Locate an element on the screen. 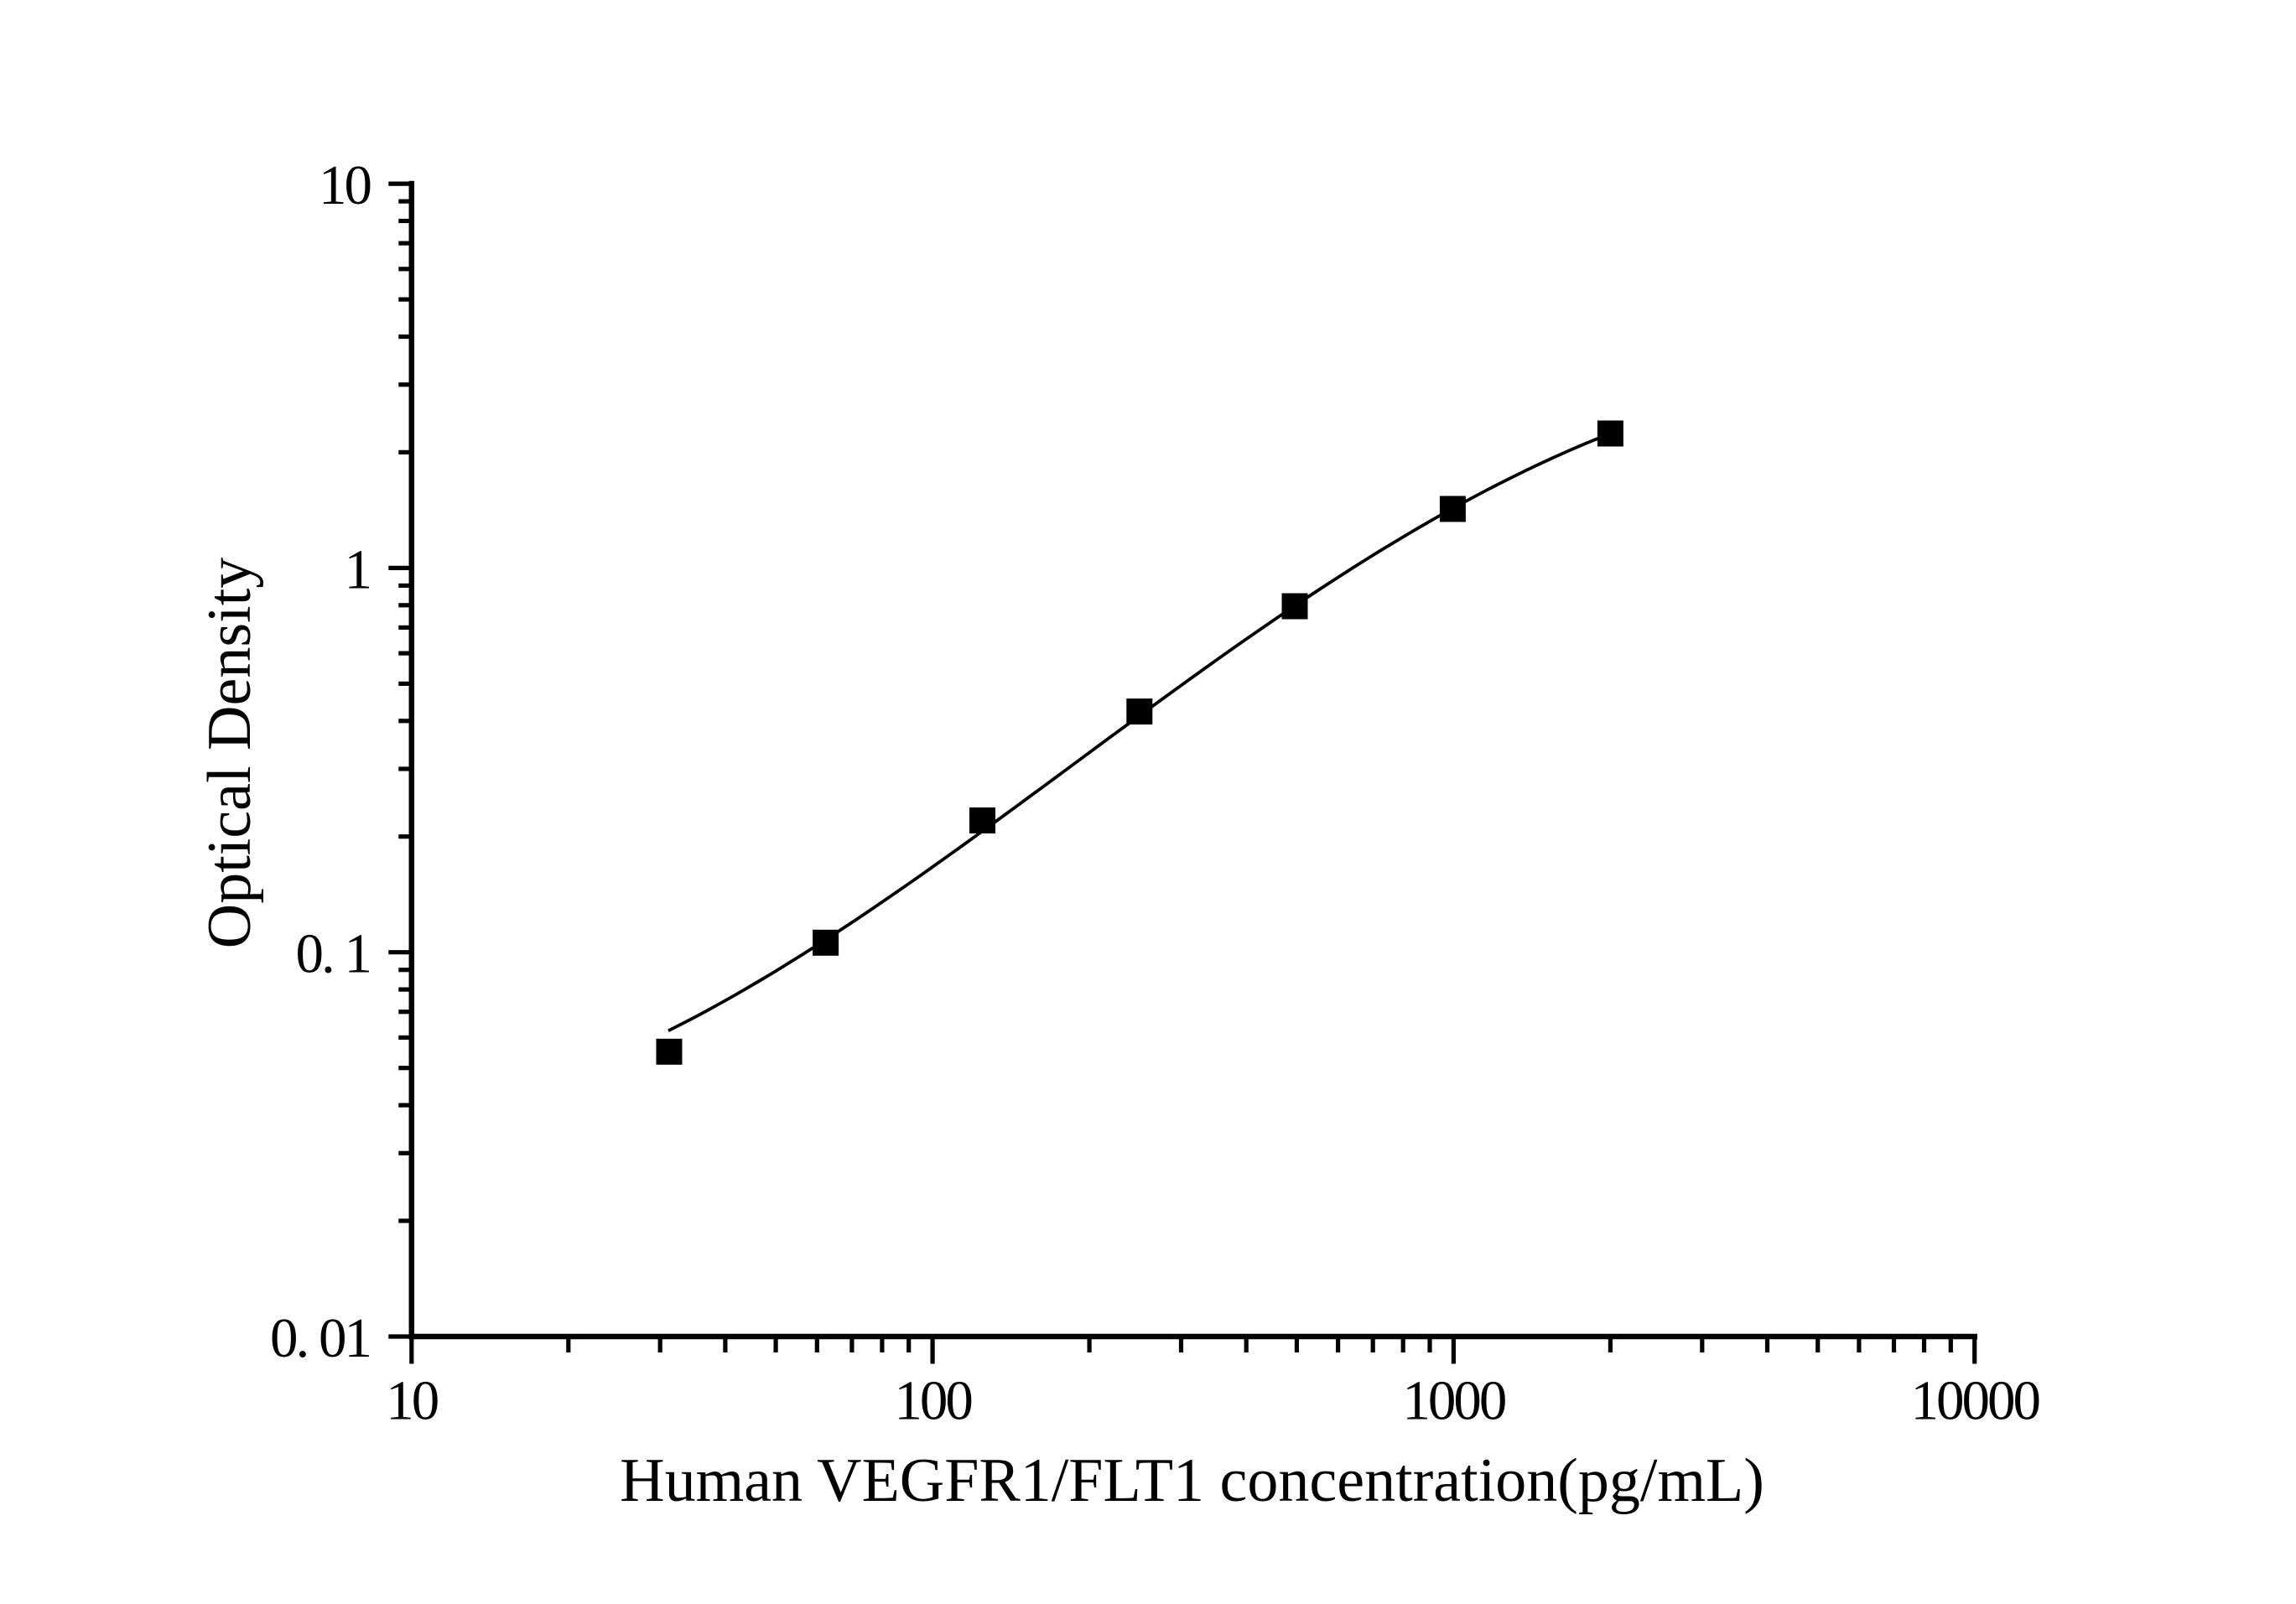 This screenshot has height=1604, width=2296. svg-text: 100 is located at coordinates (932, 1401).